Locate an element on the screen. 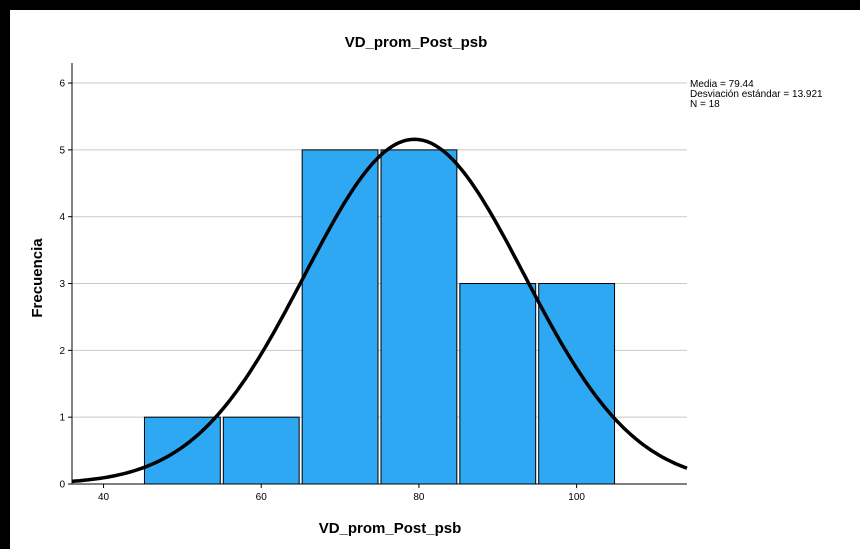 The image size is (860, 549). chart-title: VD_prom_Post_psb is located at coordinates (416, 42).